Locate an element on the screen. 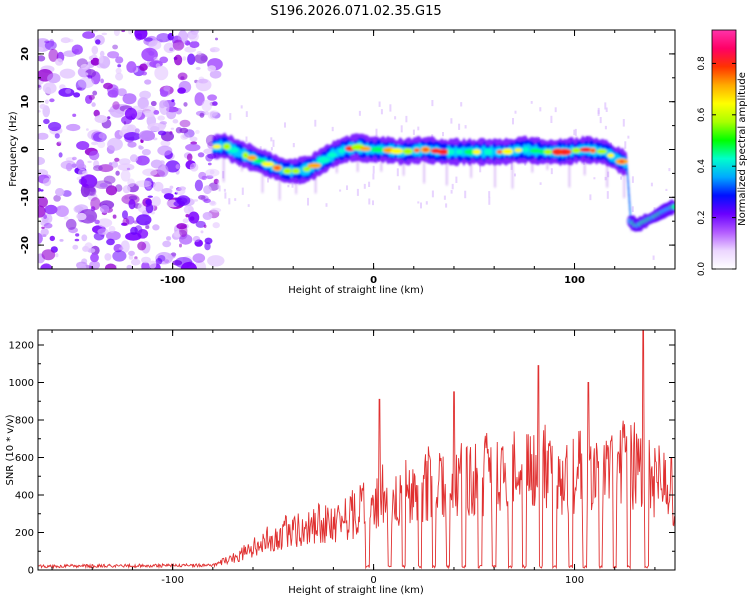 The height and width of the screenshot is (600, 750). y-tick-label: 200 is located at coordinates (24, 533).